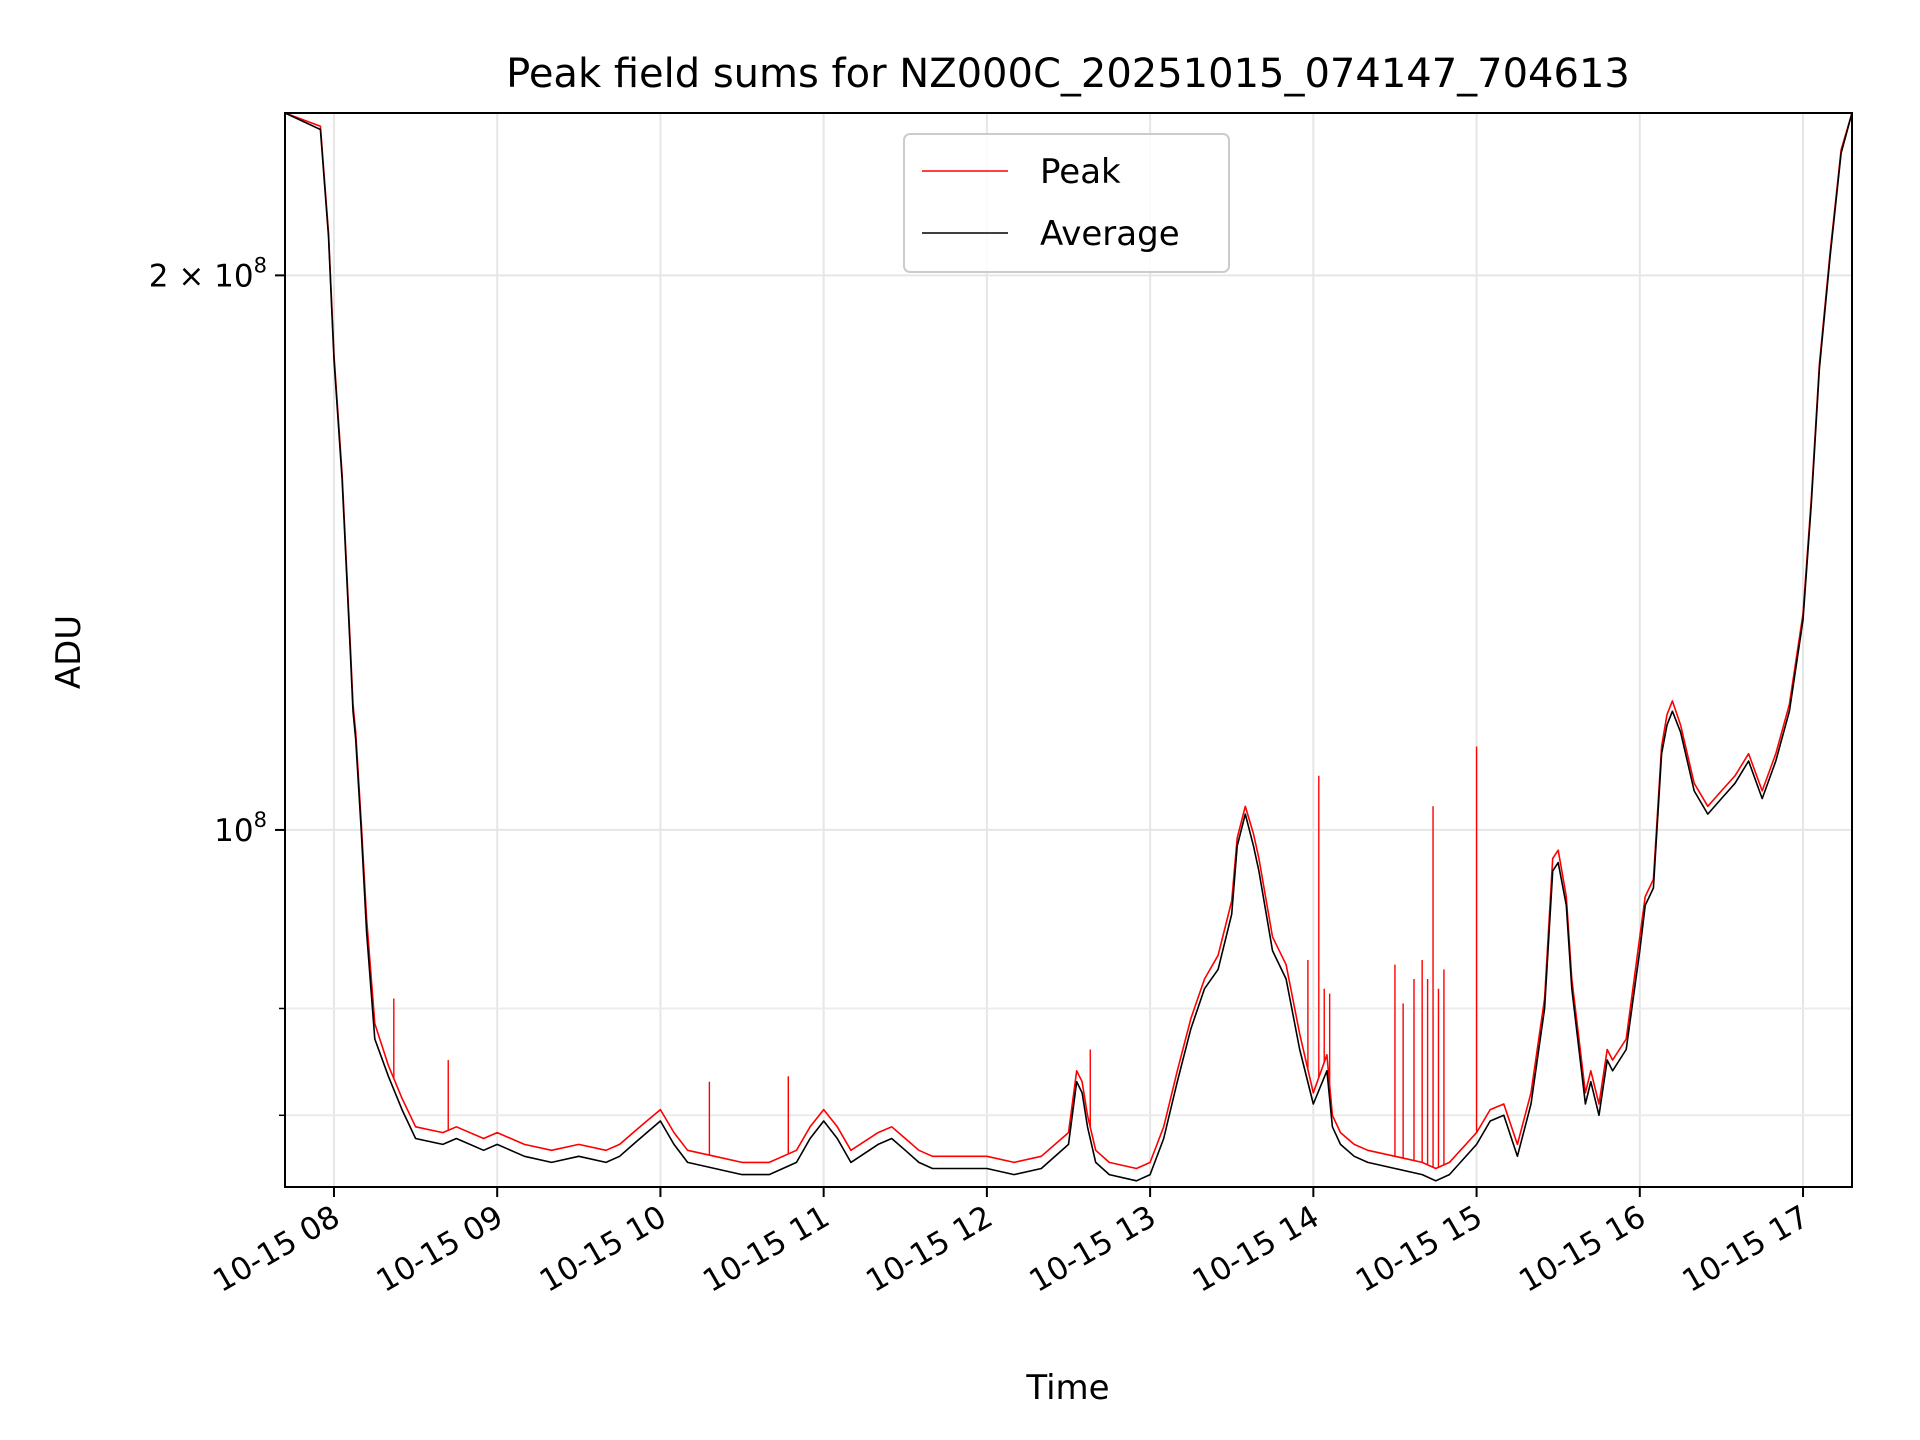 Image resolution: width=1920 pixels, height=1440 pixels. Describe the element at coordinates (276, 1249) in the screenshot. I see `x-tick-label: 10-15 08` at that location.